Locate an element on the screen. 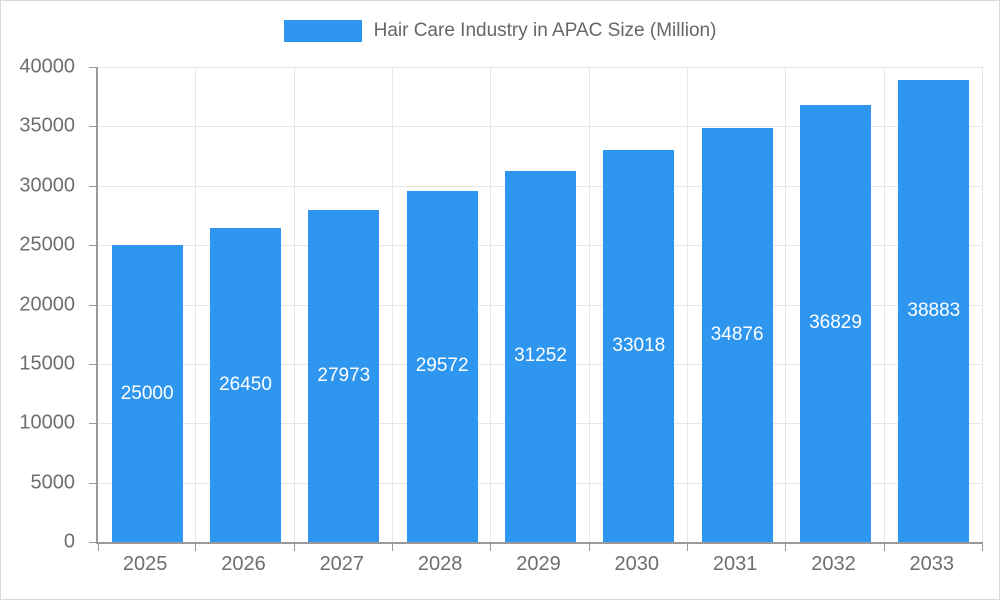  y-axis-tick-label: 40000 is located at coordinates (47, 66).